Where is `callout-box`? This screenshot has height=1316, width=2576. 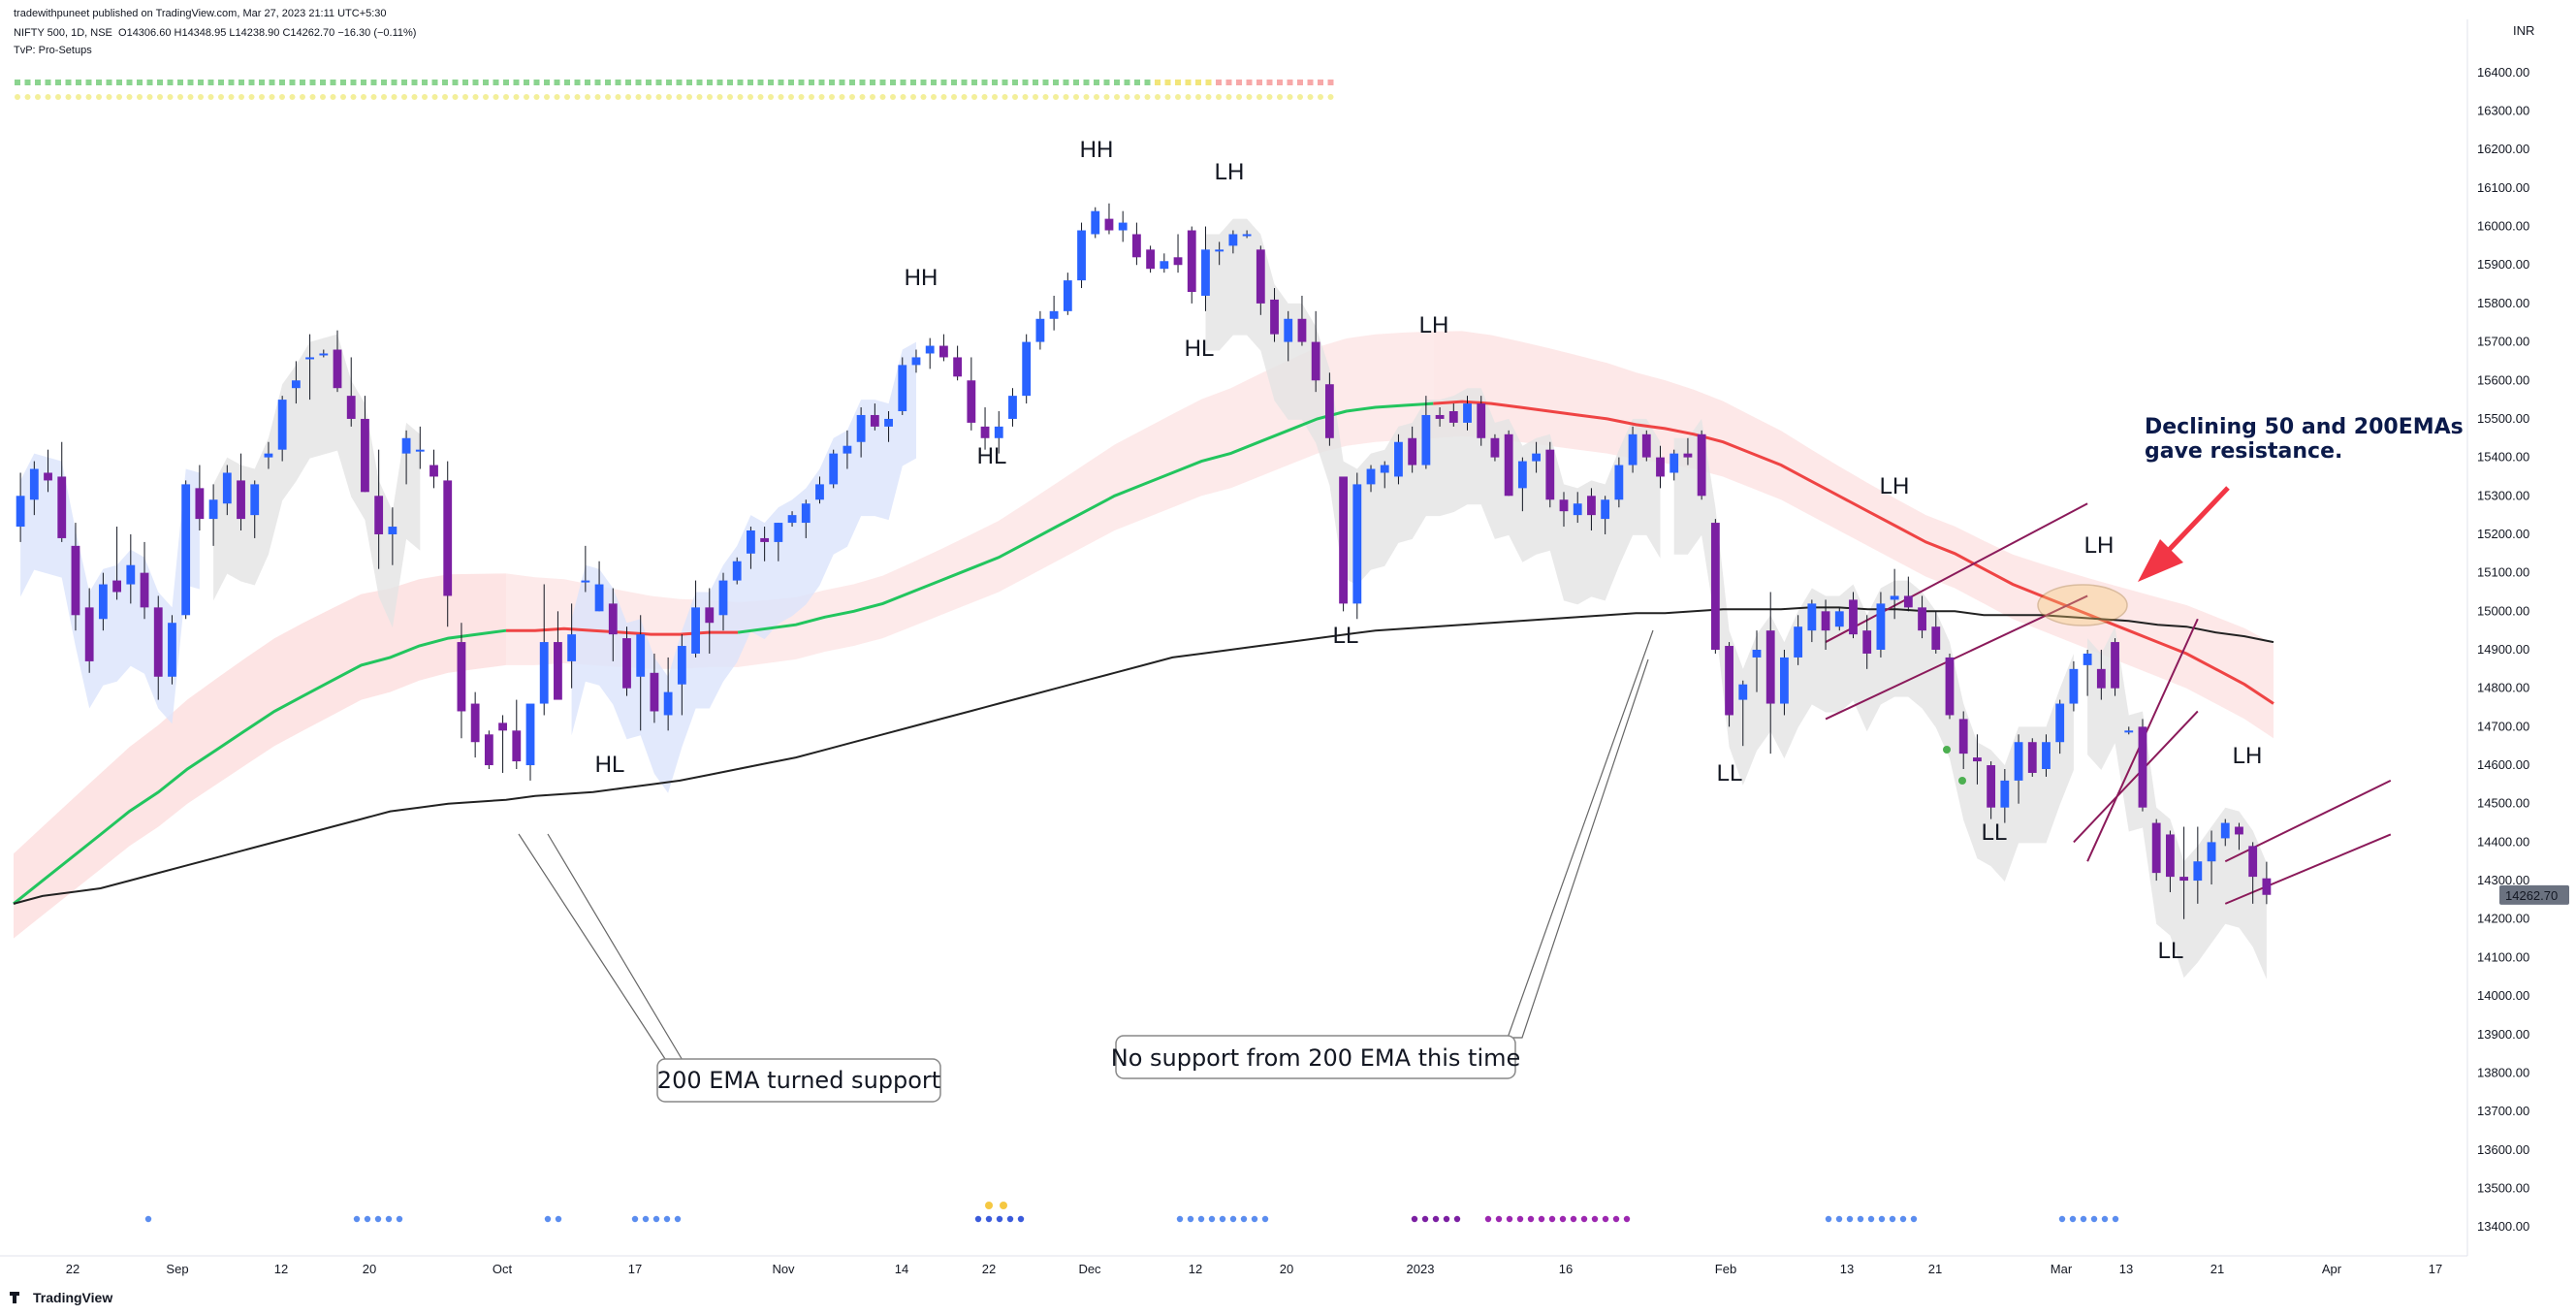
callout-box is located at coordinates (798, 1080).